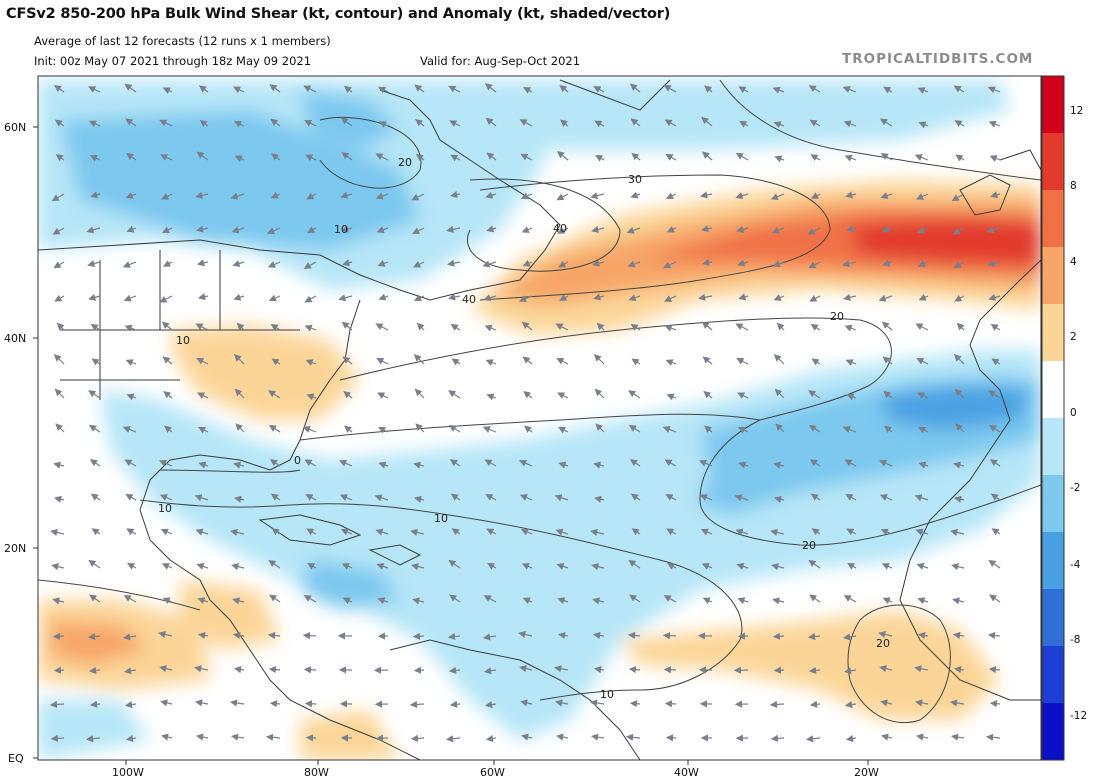  What do you see at coordinates (1073, 413) in the screenshot?
I see `colorbar-label: 0` at bounding box center [1073, 413].